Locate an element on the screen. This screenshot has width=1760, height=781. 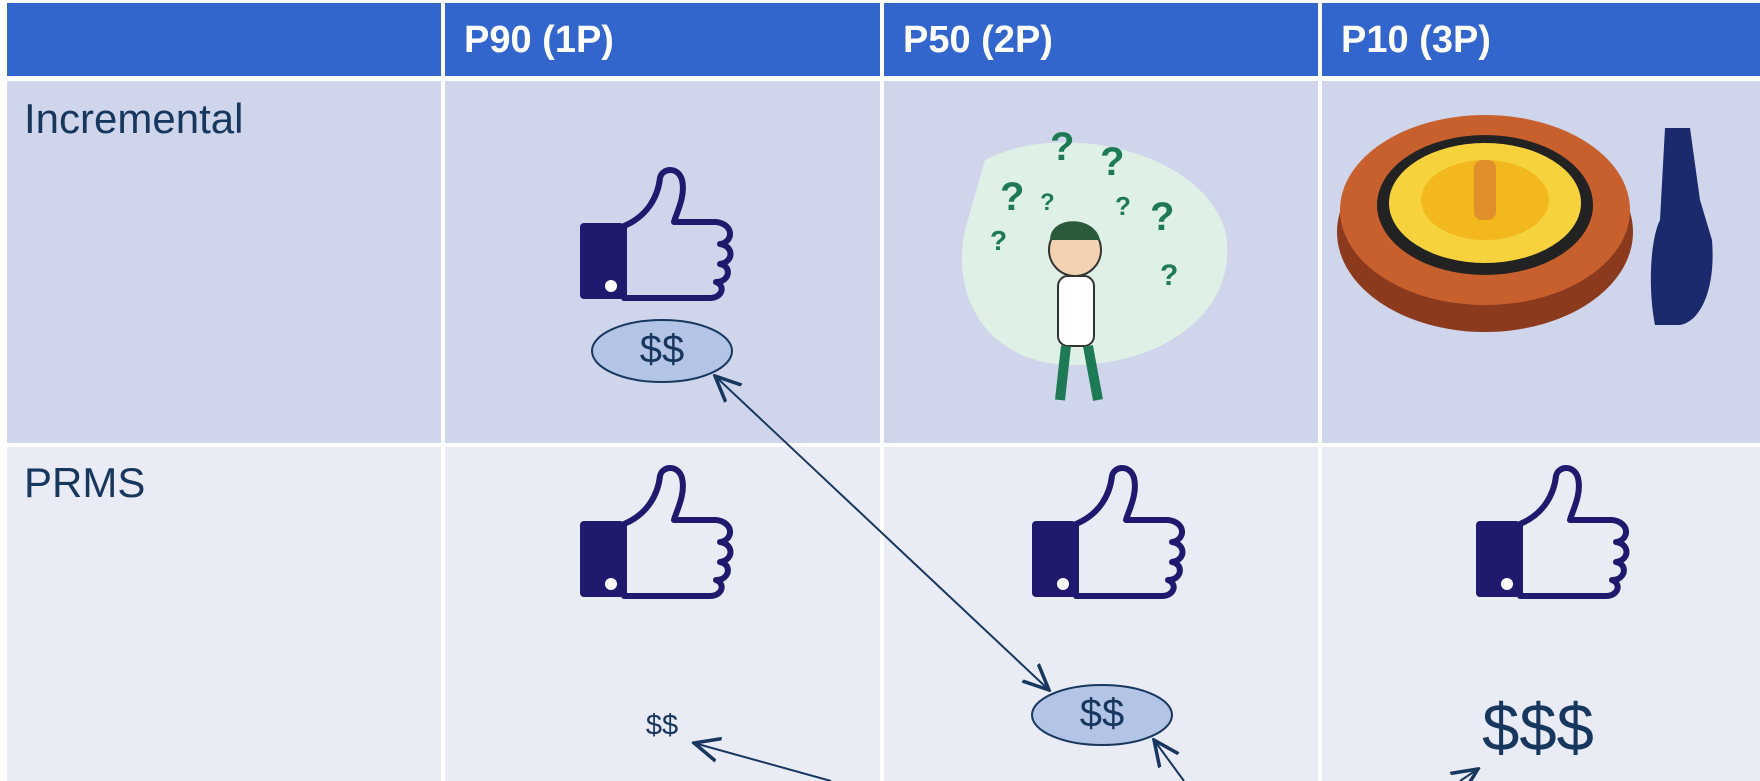
confused-person-icon: ??? ??? ?? is located at coordinates (1094, 263).